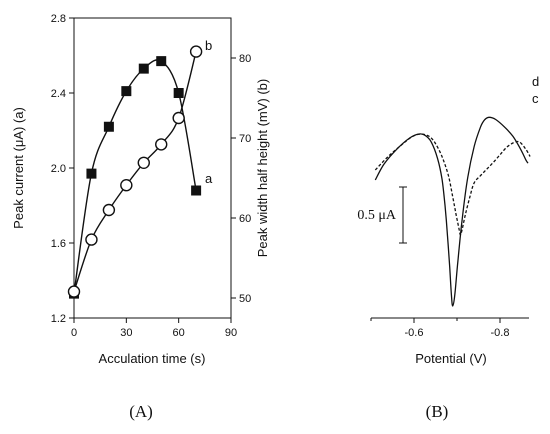 The height and width of the screenshot is (434, 550). I want to click on panel-a-ylabel: Peak current (μA) (a), so click(18, 168).